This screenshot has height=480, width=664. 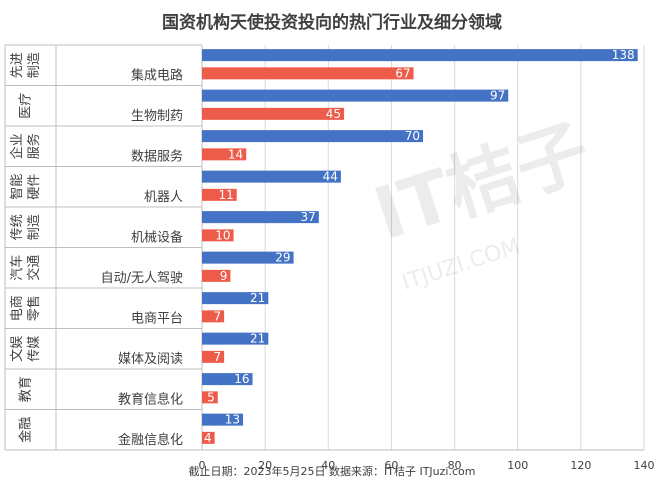 What do you see at coordinates (330, 177) in the screenshot?
I see `sector-value-label: 44` at bounding box center [330, 177].